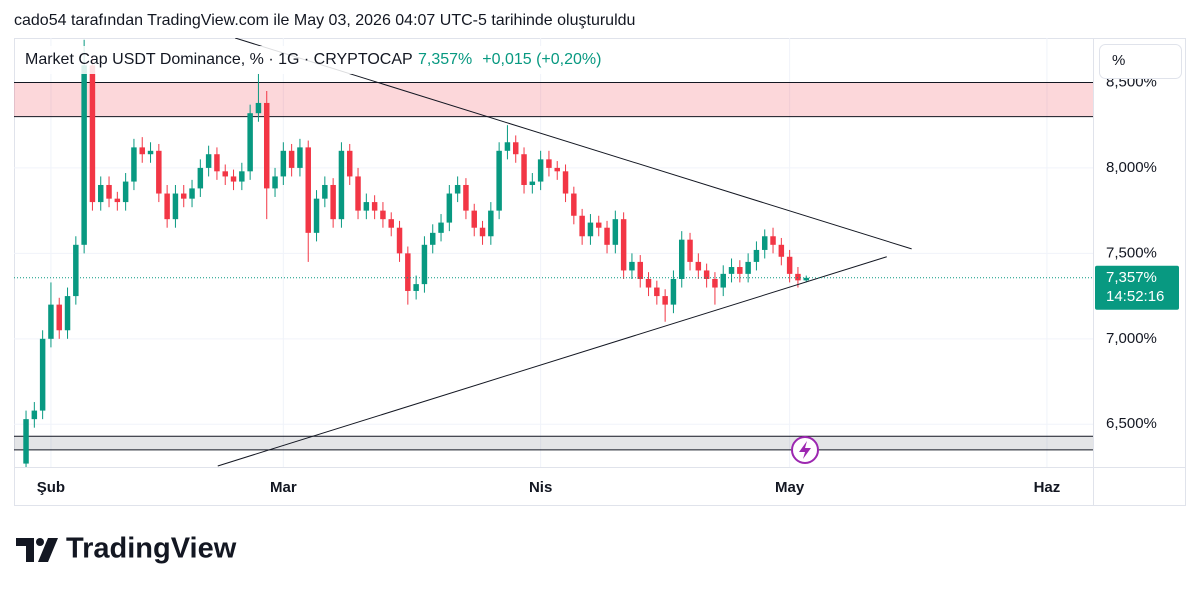  I want to click on x-tick-label: May, so click(790, 487).